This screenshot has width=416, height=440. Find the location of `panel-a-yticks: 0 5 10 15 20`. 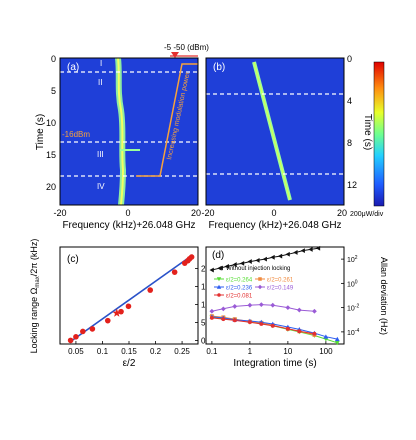

panel-a-yticks: 0 5 10 15 20 is located at coordinates (51, 123).